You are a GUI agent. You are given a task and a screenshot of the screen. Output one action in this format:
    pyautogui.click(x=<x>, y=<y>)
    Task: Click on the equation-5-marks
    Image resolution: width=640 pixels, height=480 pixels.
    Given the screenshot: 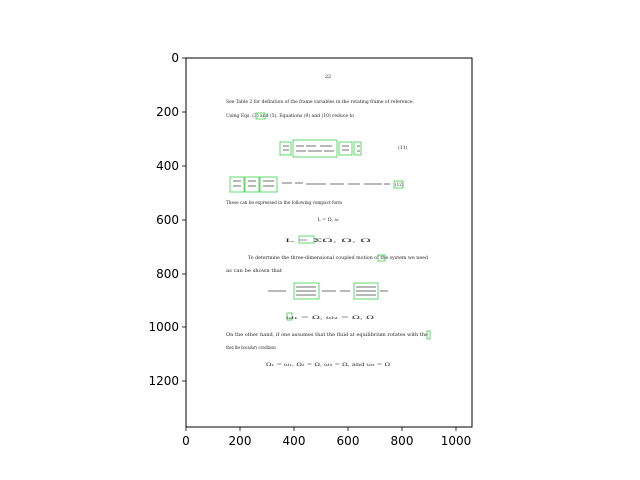 What is the action you would take?
    pyautogui.click(x=328, y=291)
    